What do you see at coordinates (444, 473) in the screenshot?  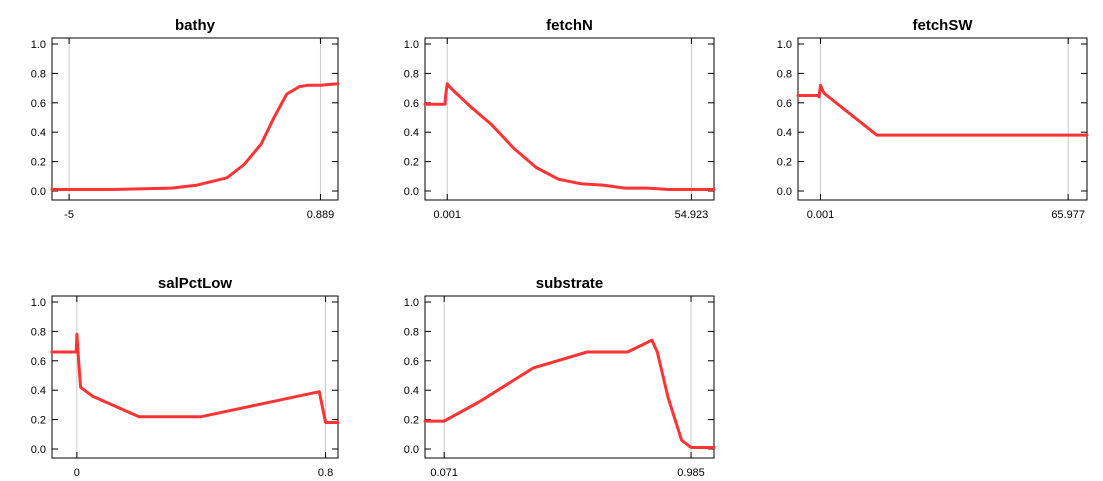 I see `x-tick-label: 0.071` at bounding box center [444, 473].